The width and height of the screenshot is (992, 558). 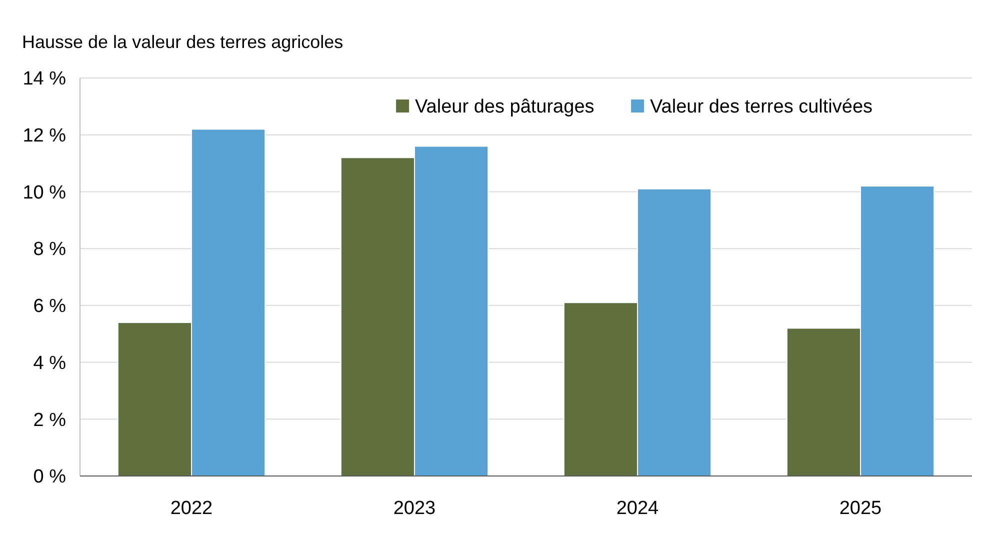 What do you see at coordinates (191, 508) in the screenshot?
I see `x-tick-label: 2022` at bounding box center [191, 508].